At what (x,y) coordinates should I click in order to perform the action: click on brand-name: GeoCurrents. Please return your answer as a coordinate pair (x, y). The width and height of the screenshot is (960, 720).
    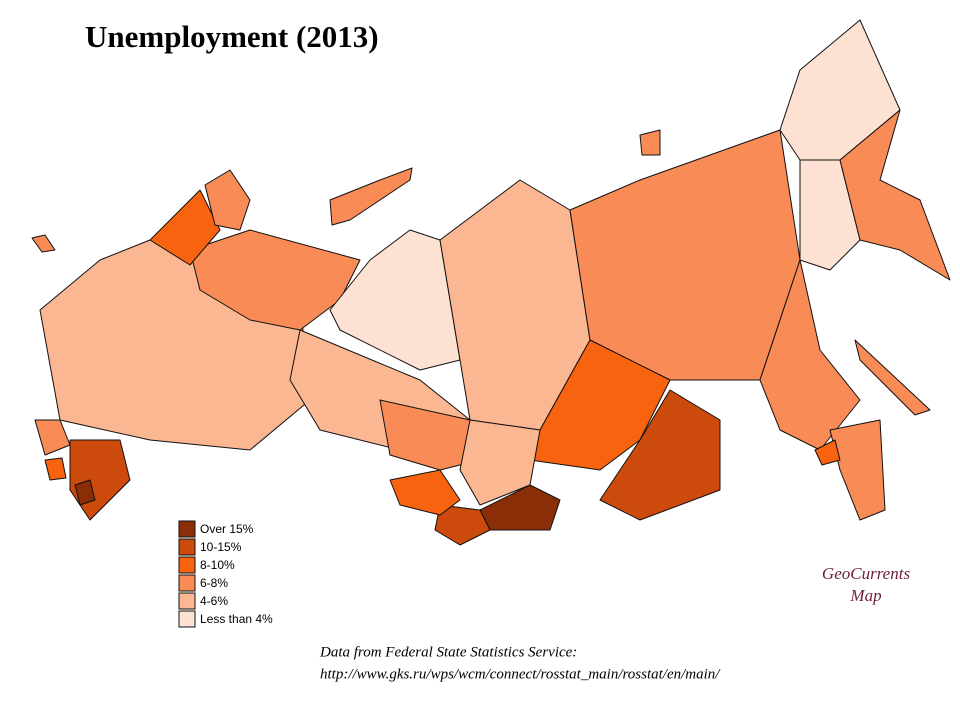
    Looking at the image, I should click on (866, 573).